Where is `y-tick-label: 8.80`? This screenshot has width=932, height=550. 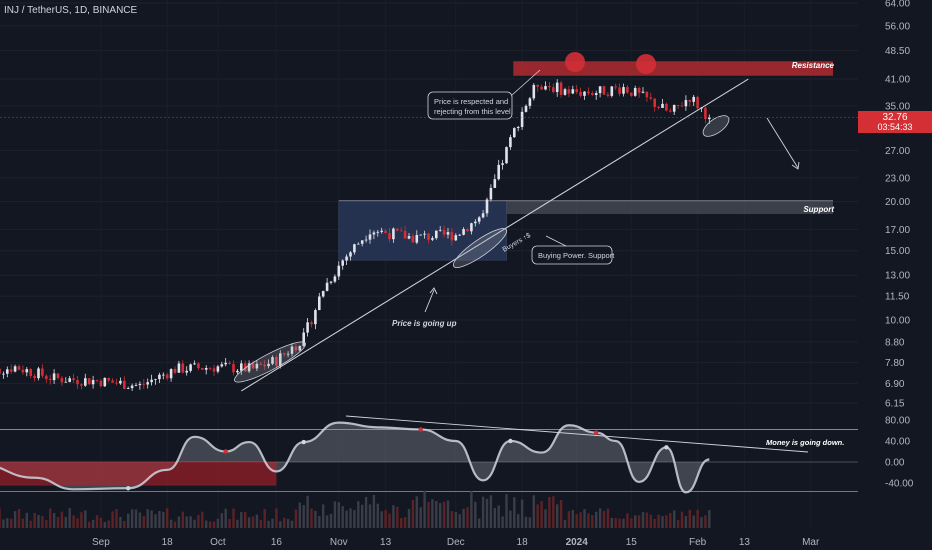
y-tick-label: 8.80 is located at coordinates (895, 342).